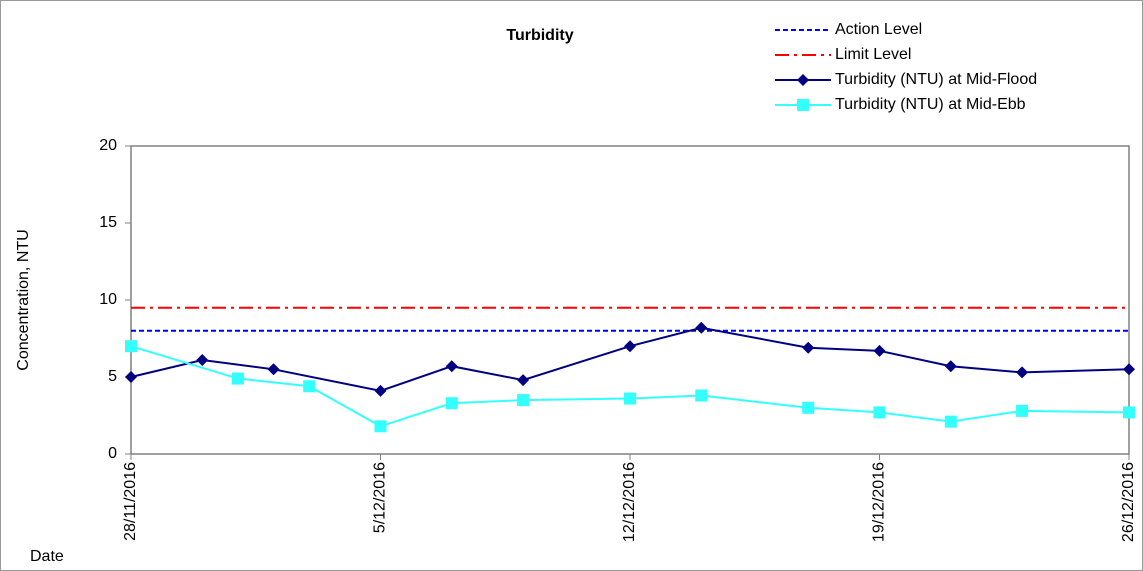 The height and width of the screenshot is (571, 1143). I want to click on x-tick-label: 19/12/2016, so click(879, 502).